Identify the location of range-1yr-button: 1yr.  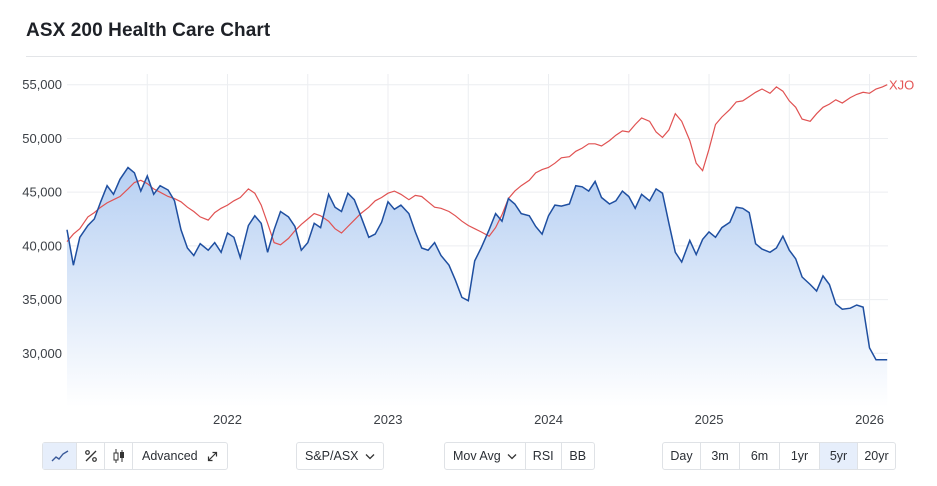
(800, 456).